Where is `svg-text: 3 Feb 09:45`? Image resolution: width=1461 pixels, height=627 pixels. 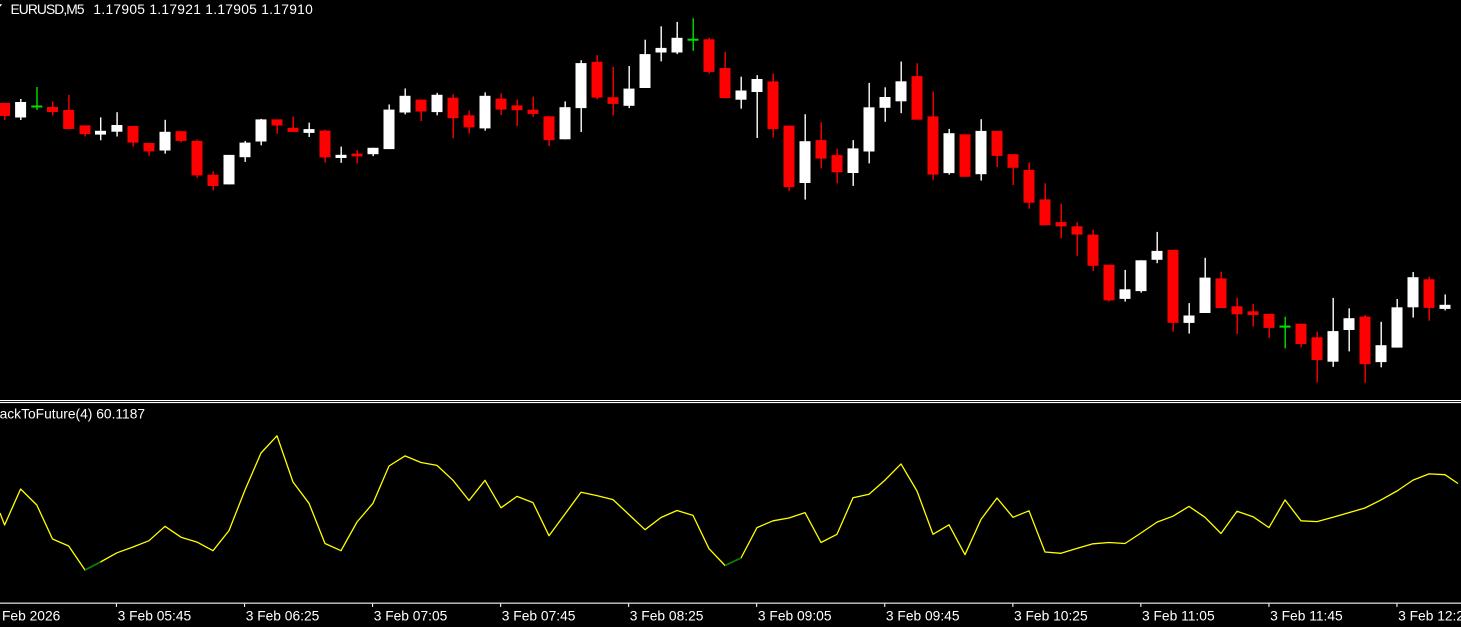
svg-text: 3 Feb 09:45 is located at coordinates (923, 615).